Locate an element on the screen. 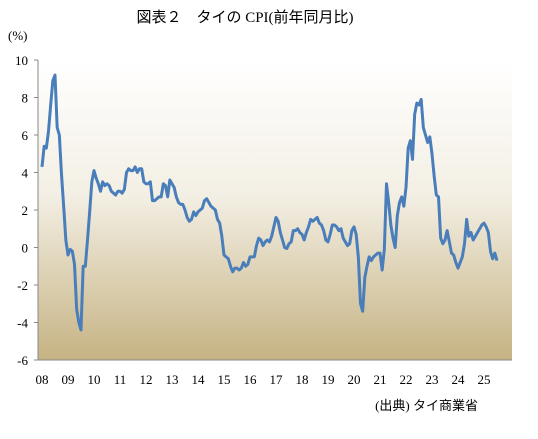  x-tick-label: 14 is located at coordinates (199, 379).